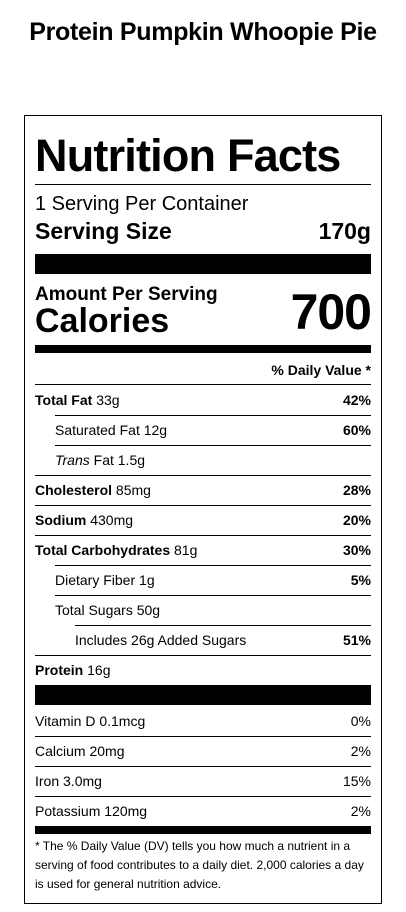  I want to click on serving-size-label: Serving Size, so click(103, 231).